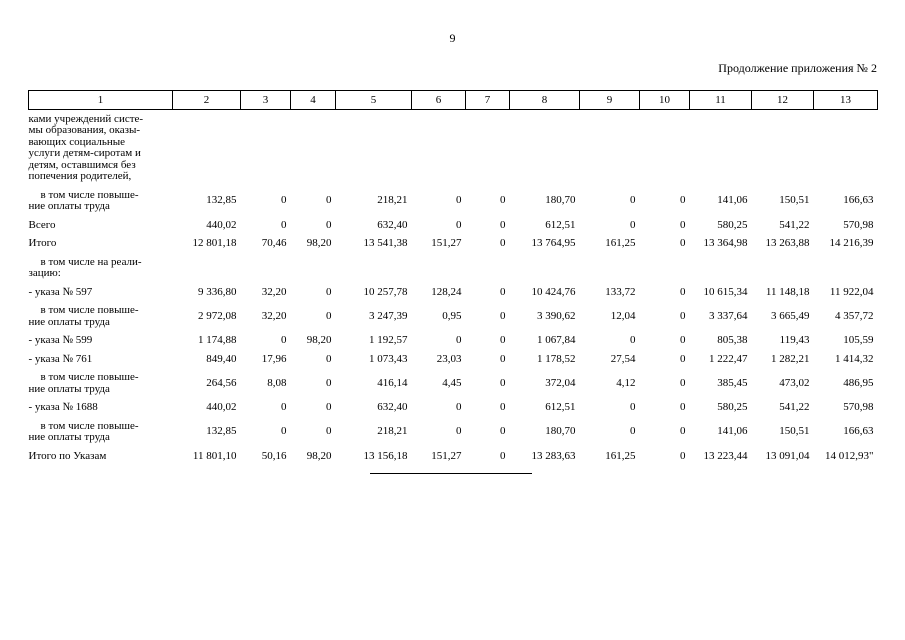 This screenshot has width=905, height=640. I want to click on cell-value: 128,24, so click(446, 291).